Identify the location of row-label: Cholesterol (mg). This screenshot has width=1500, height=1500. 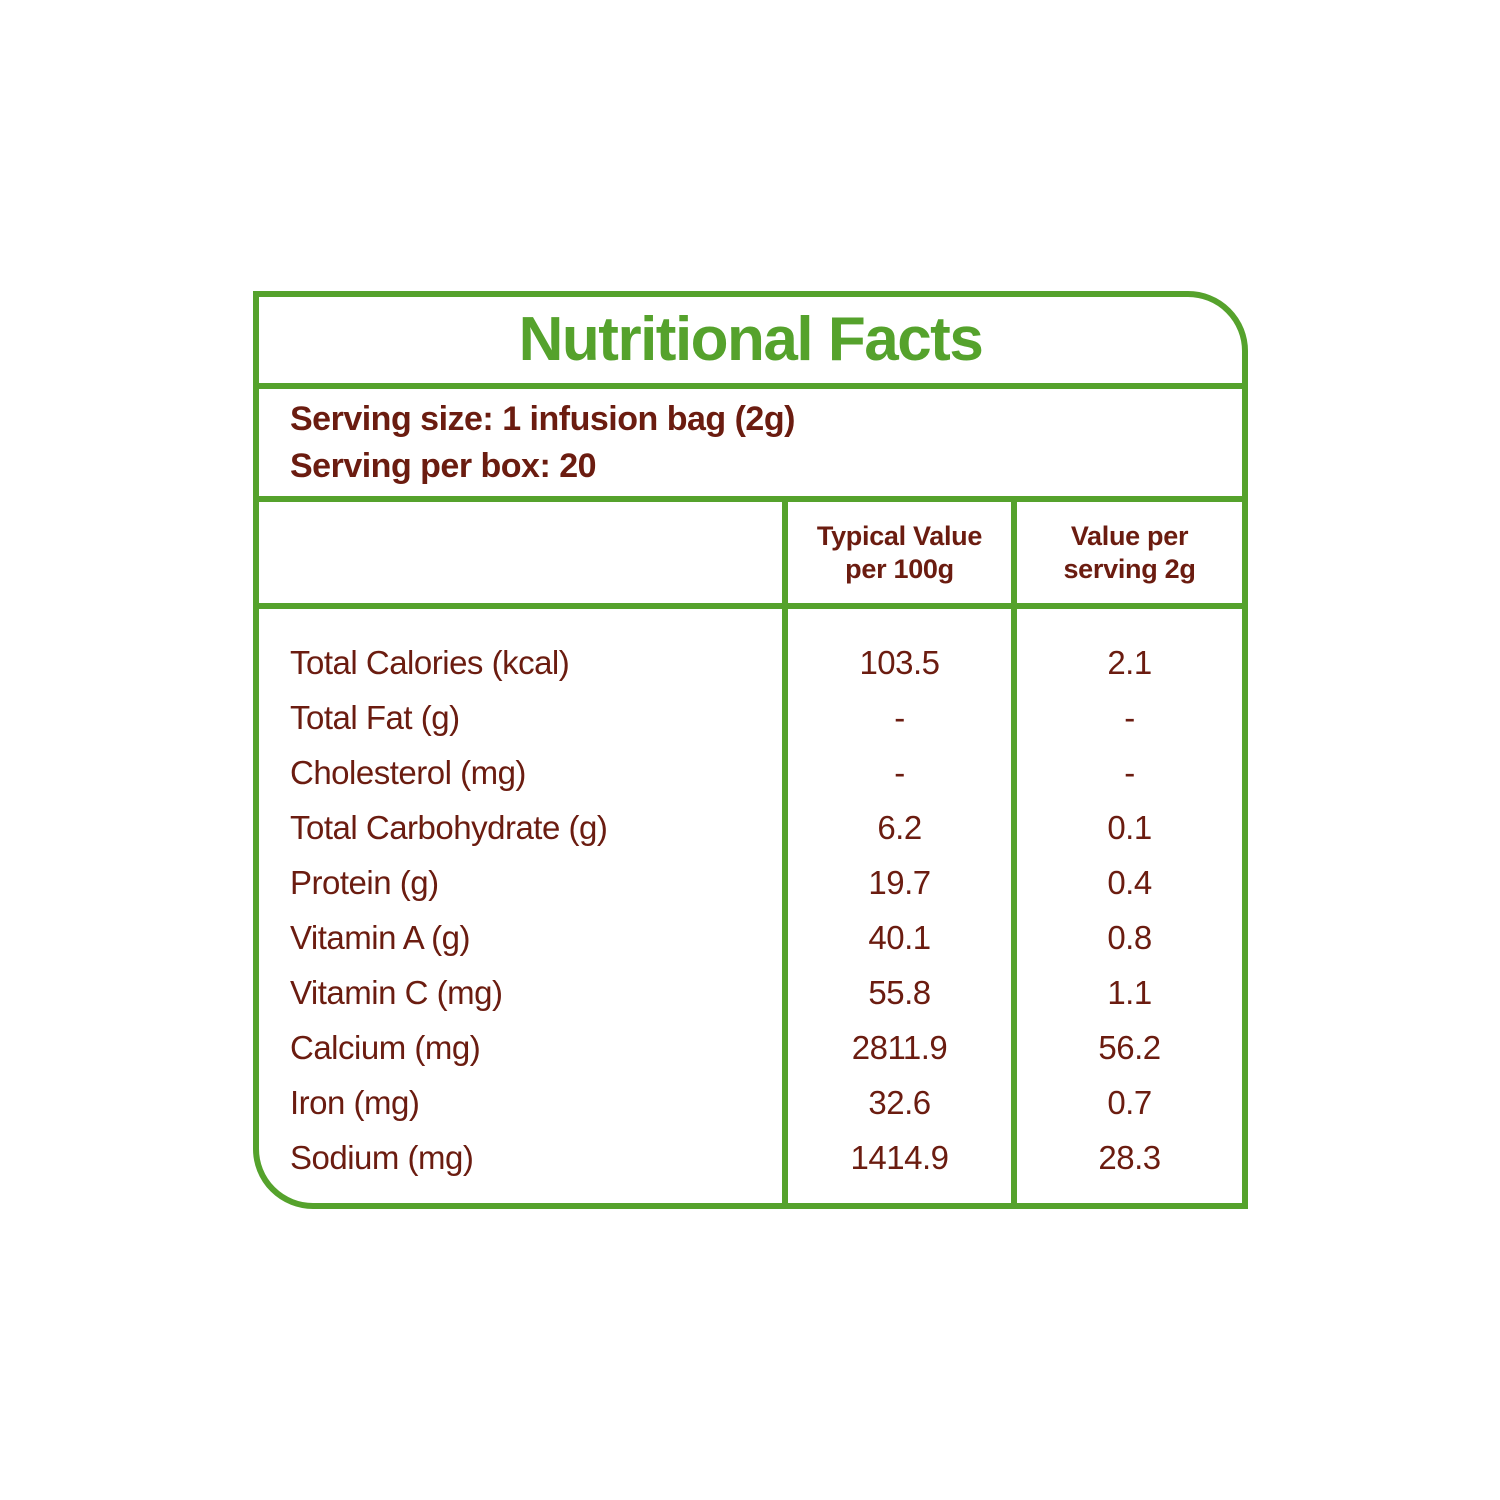
(408, 772).